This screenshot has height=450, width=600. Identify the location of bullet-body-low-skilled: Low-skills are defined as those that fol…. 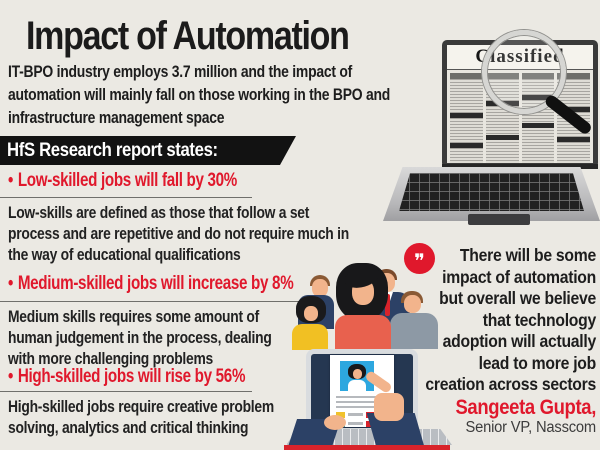
(178, 234).